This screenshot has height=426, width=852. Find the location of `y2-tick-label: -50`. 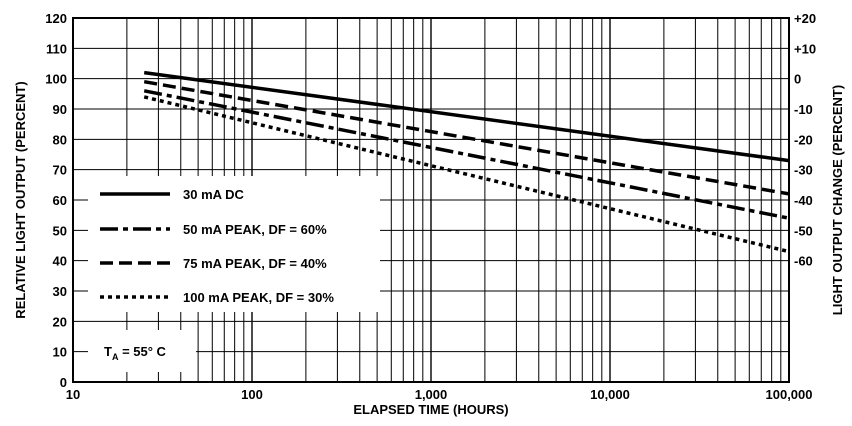

y2-tick-label: -50 is located at coordinates (803, 230).